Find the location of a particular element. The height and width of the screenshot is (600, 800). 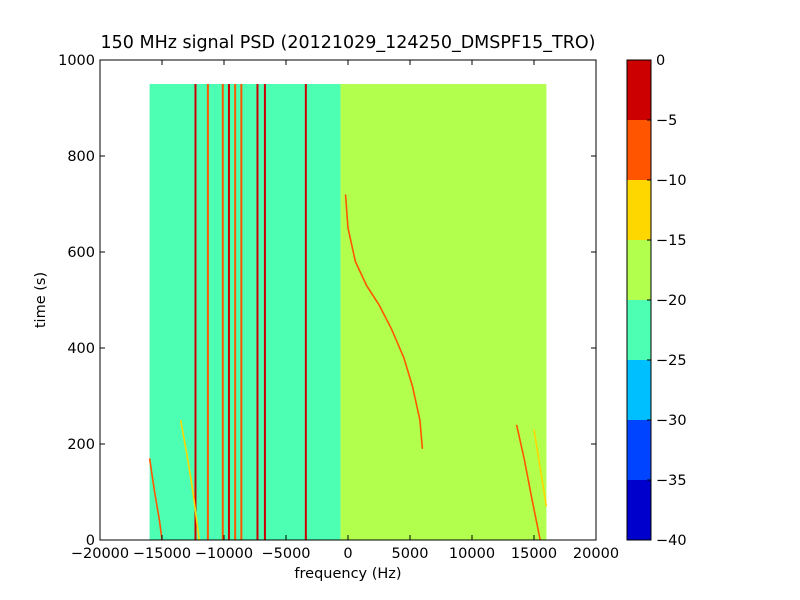

x-tick-label: −20000 is located at coordinates (100, 554).